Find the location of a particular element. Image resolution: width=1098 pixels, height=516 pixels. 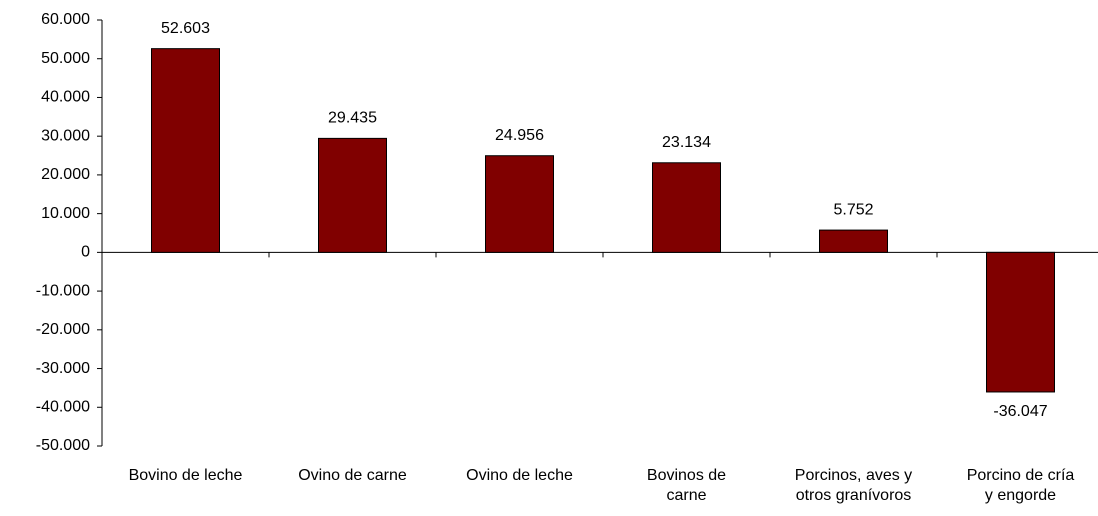

x-tick-label: Porcinos, aves y otros granívoros is located at coordinates (853, 485).